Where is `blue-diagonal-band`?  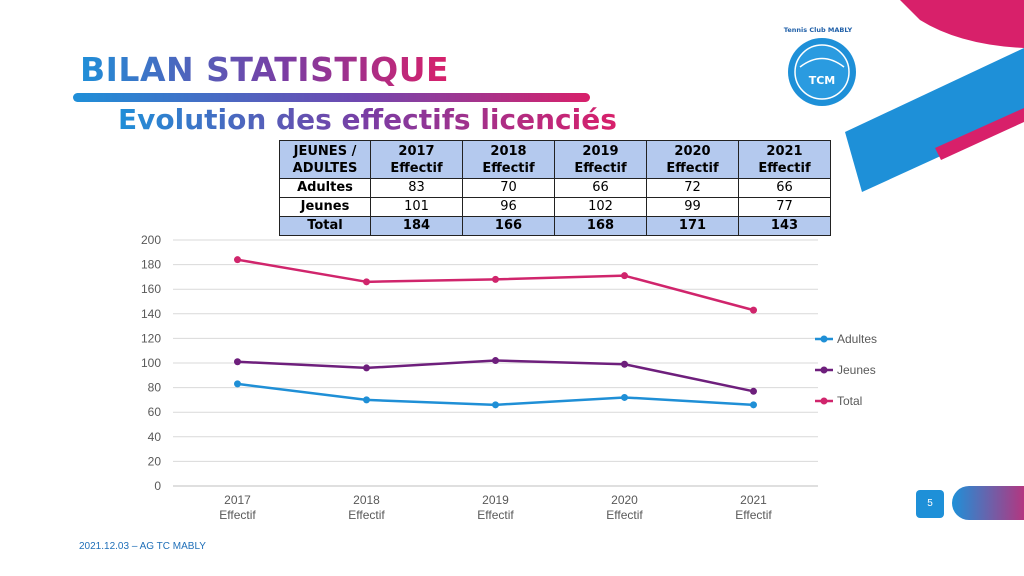 blue-diagonal-band is located at coordinates (934, 120).